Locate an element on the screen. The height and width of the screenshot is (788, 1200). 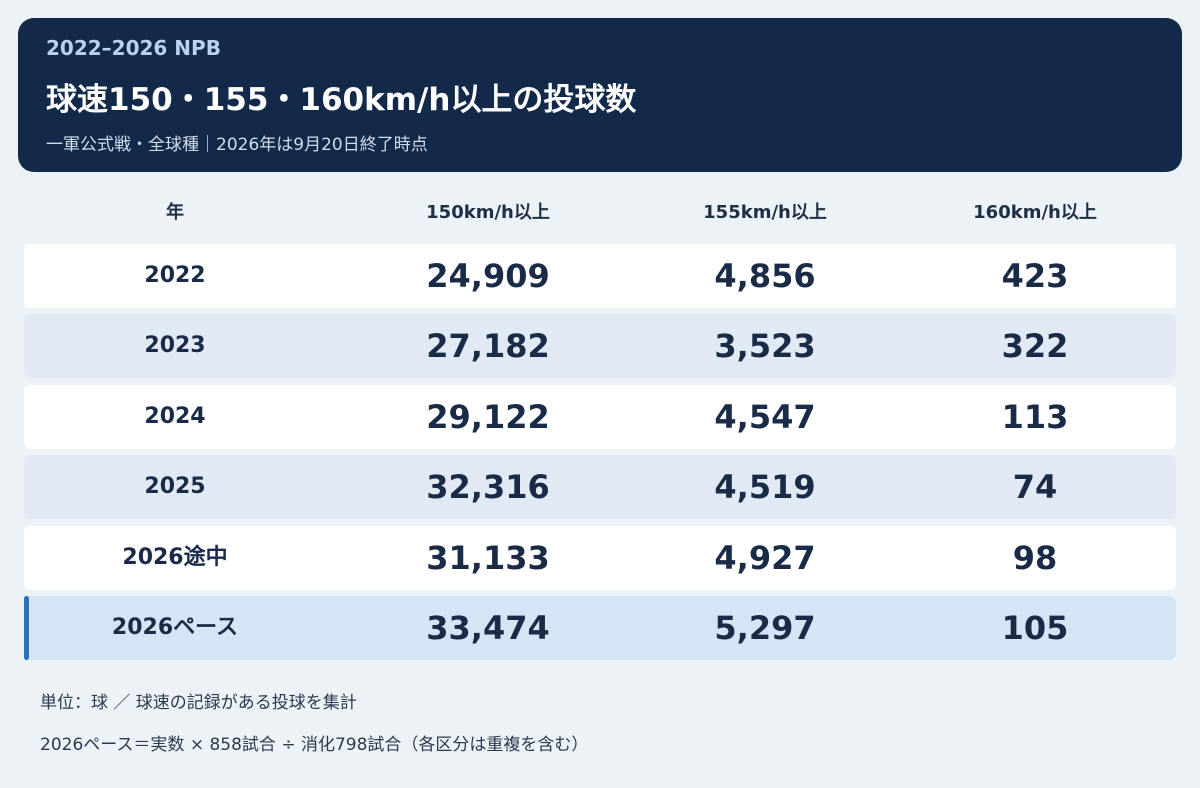
footnote: 単位：球 ／ 球速の記録がある投球を集計 is located at coordinates (198, 703).